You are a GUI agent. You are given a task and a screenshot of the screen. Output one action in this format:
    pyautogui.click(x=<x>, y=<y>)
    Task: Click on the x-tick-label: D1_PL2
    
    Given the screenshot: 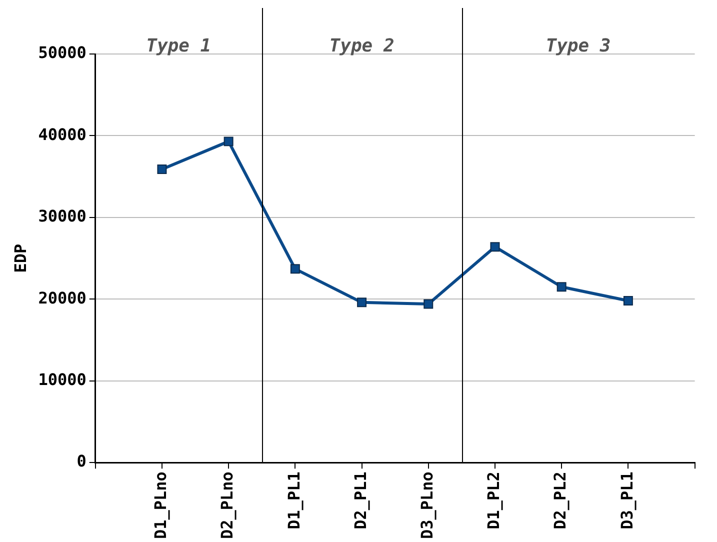 What is the action you would take?
    pyautogui.click(x=494, y=501)
    